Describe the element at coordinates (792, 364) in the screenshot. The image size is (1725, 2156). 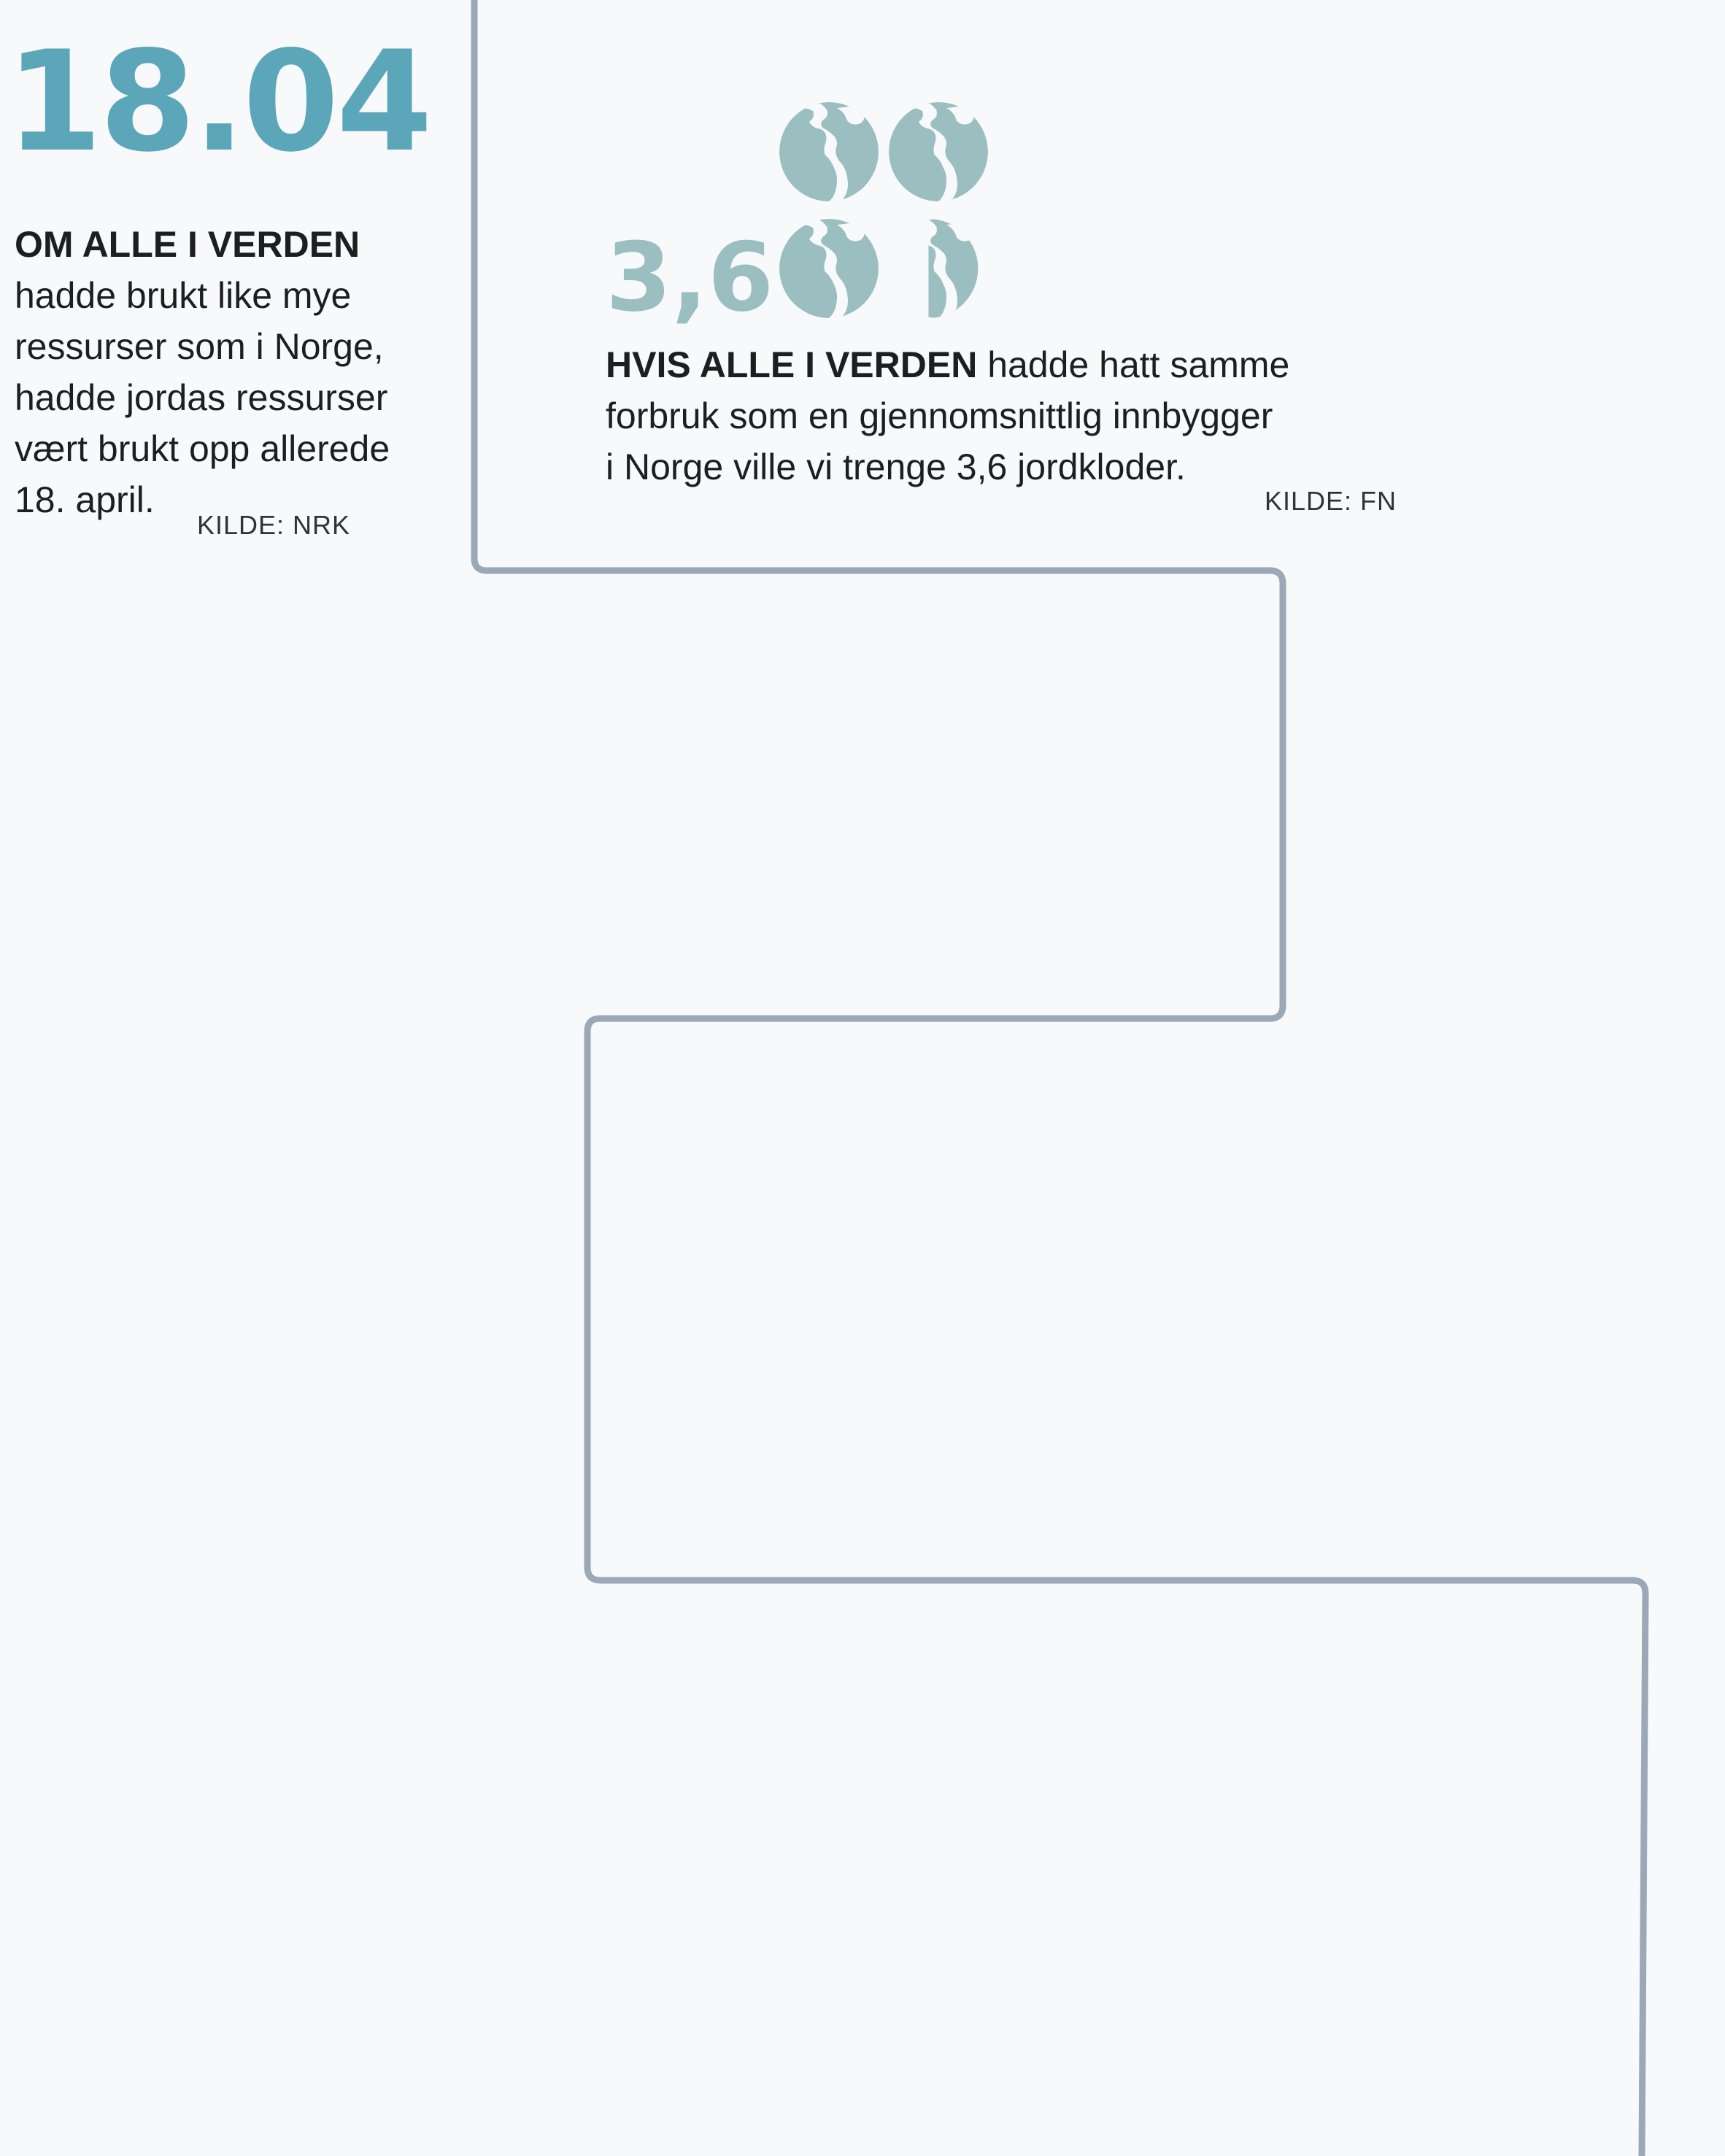
I see `right-lead: HVIS ALLE I VERDEN` at that location.